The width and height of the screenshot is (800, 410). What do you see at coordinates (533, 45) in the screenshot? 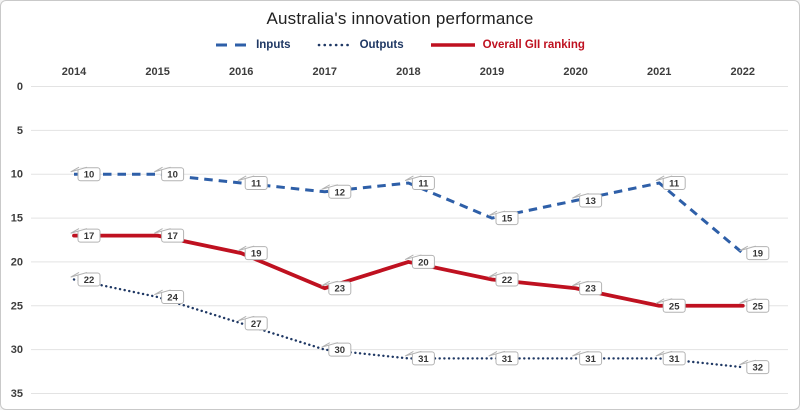
I see `legend-label-overall-gii: Overall GII ranking` at bounding box center [533, 45].